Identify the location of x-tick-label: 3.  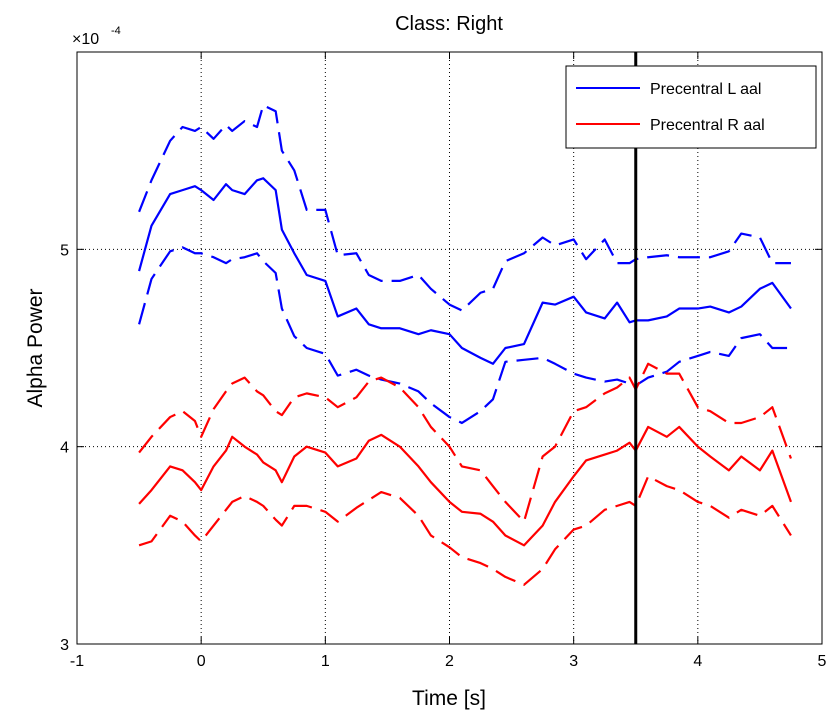
(573, 661).